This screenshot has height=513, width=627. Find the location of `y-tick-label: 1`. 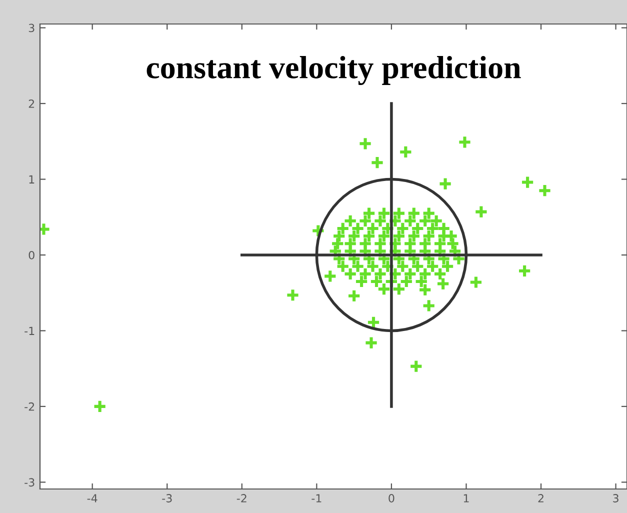

y-tick-label: 1 is located at coordinates (31, 179).